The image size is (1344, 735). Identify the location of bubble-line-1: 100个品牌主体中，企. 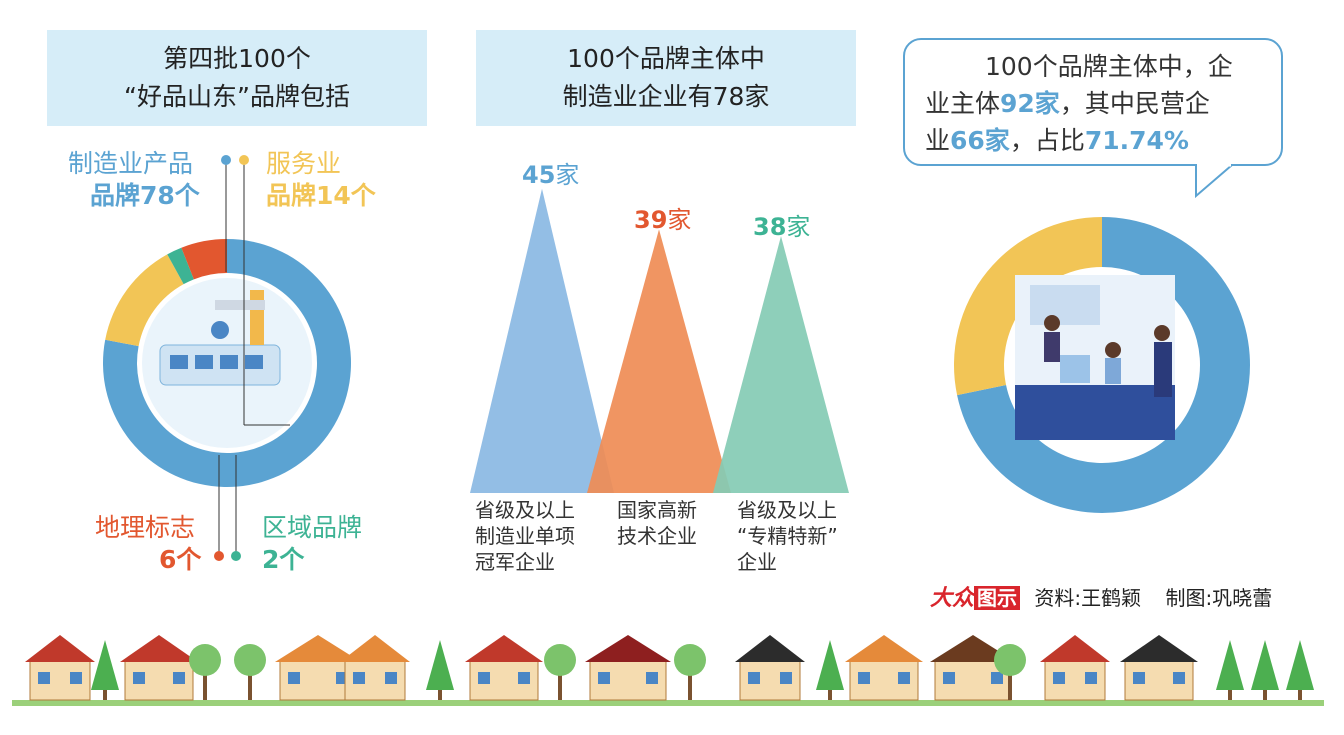
(1109, 66).